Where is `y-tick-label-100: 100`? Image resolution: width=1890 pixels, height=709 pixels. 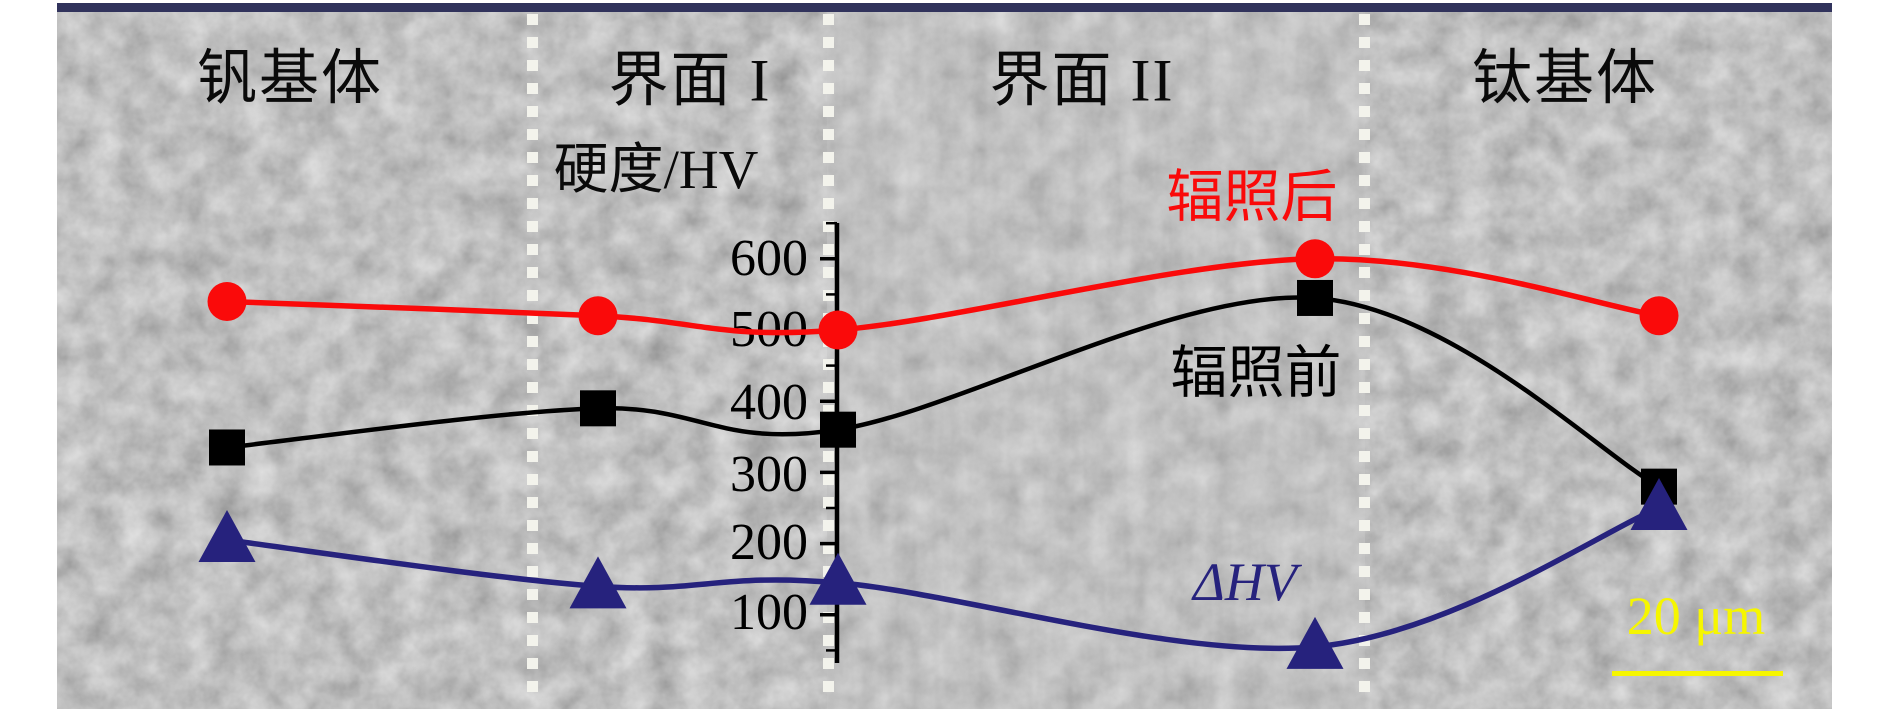
y-tick-label-100: 100 is located at coordinates (769, 612).